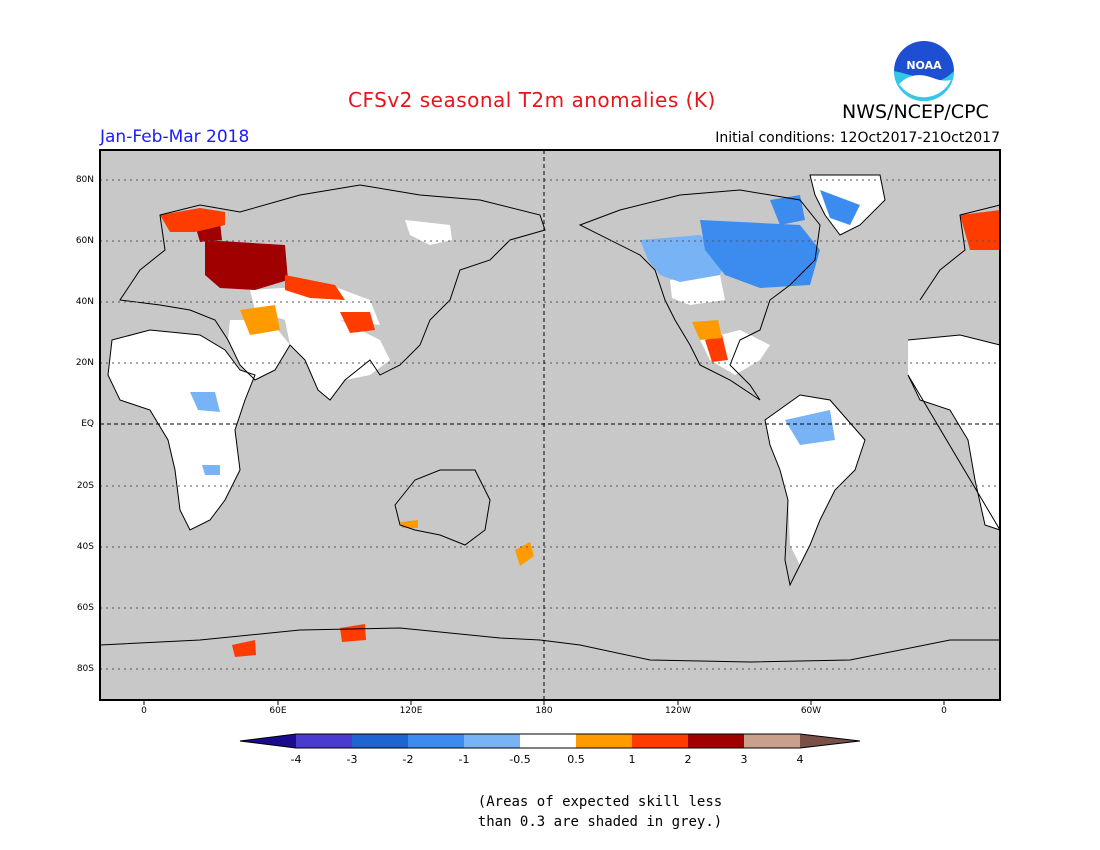  Describe the element at coordinates (716, 348) in the screenshot. I see `anomaly-mexico-red` at that location.